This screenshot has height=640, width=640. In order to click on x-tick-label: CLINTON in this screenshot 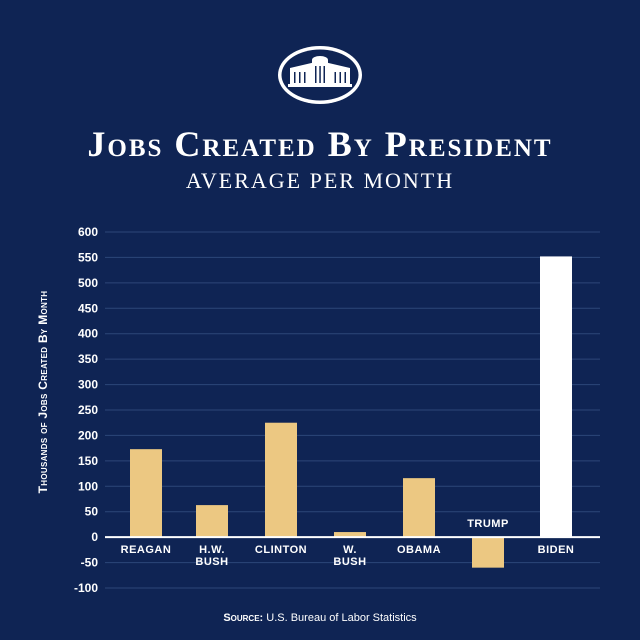, I will do `click(281, 550)`.